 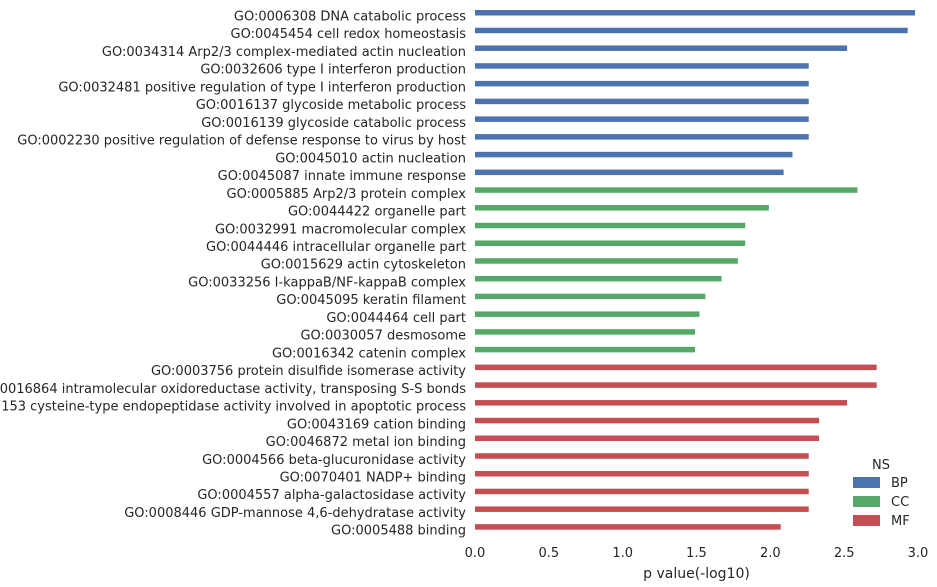 What do you see at coordinates (376, 424) in the screenshot?
I see `category-label-24: GO:0043169 cation binding` at bounding box center [376, 424].